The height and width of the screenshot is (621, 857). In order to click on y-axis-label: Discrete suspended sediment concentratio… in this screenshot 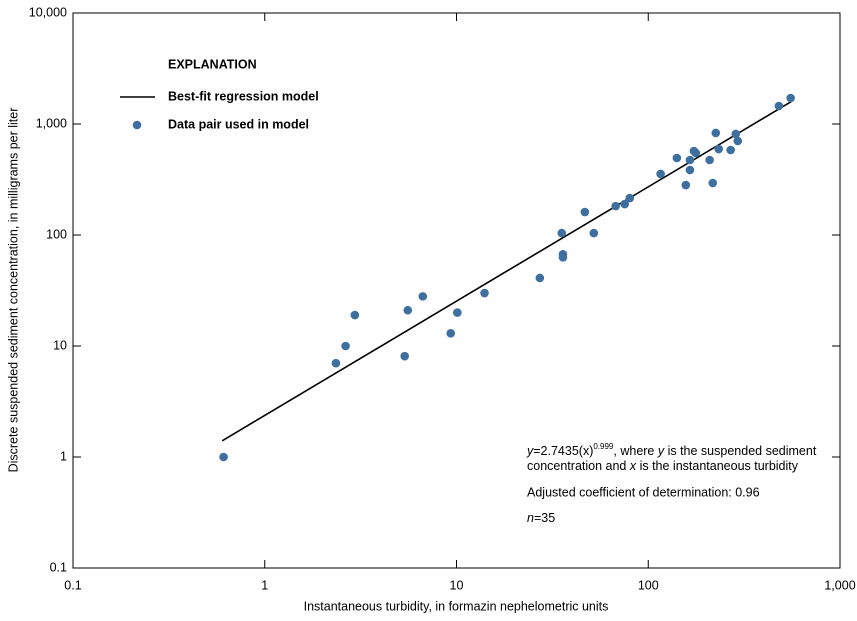, I will do `click(13, 290)`.